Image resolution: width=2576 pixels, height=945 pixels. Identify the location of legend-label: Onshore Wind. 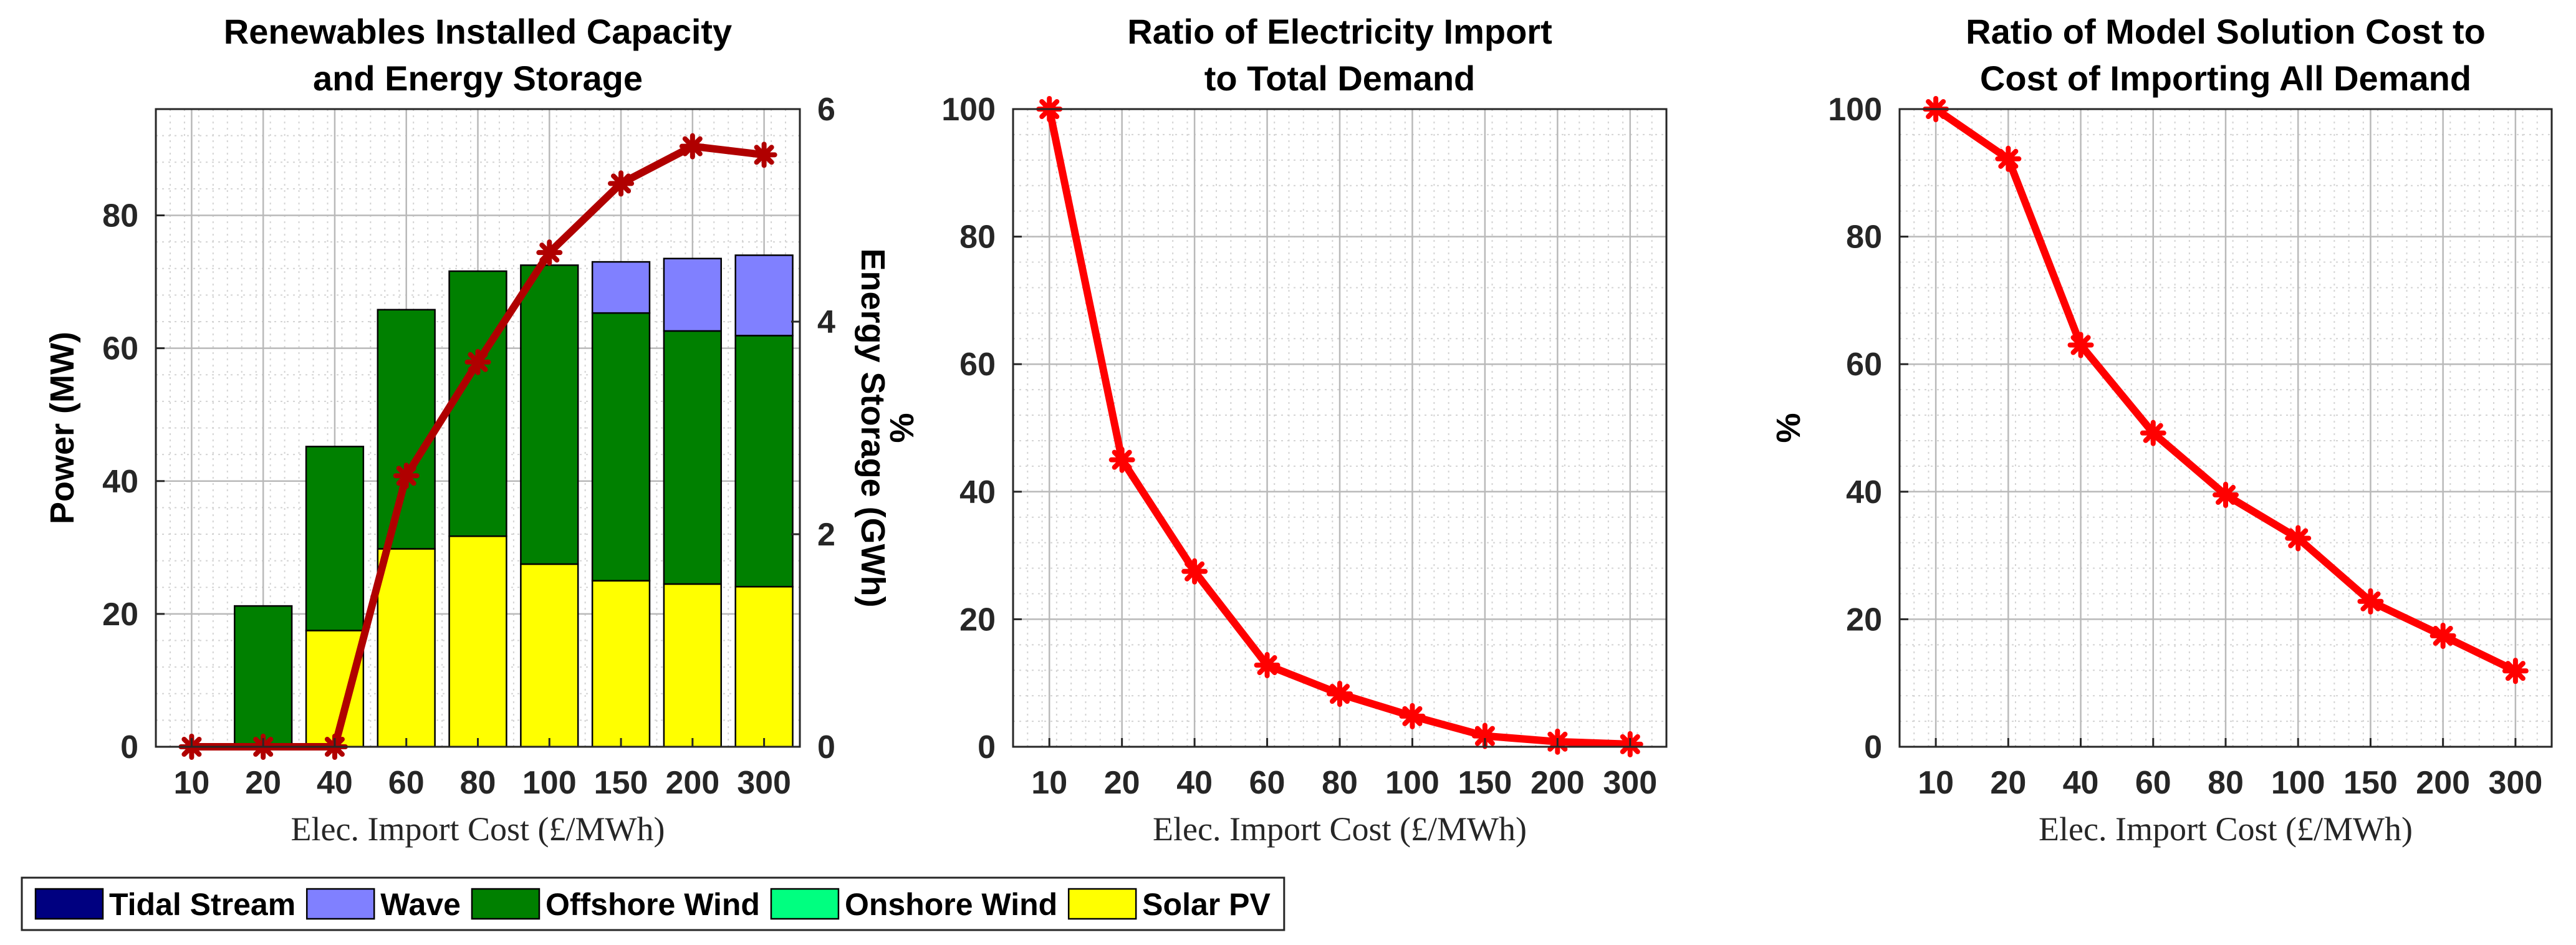
(951, 904).